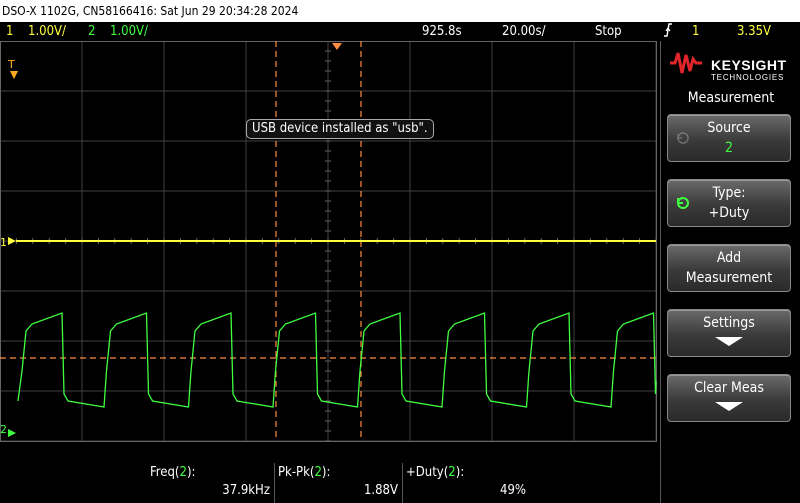  What do you see at coordinates (748, 77) in the screenshot?
I see `brand-subtitle: TECHNOLOGIES` at bounding box center [748, 77].